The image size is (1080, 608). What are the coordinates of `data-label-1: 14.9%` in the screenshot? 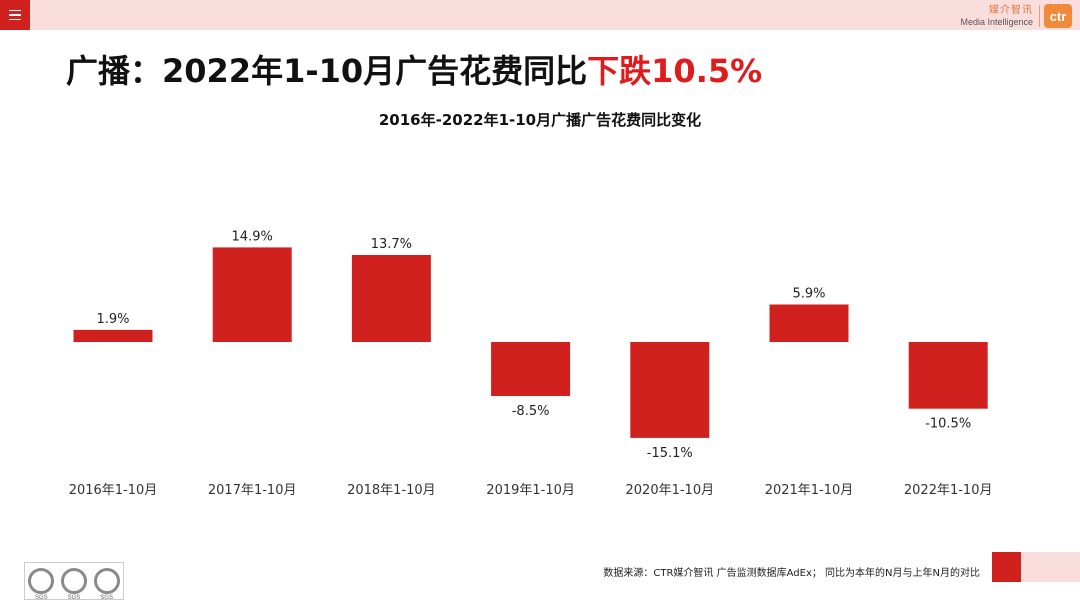 It's located at (252, 236).